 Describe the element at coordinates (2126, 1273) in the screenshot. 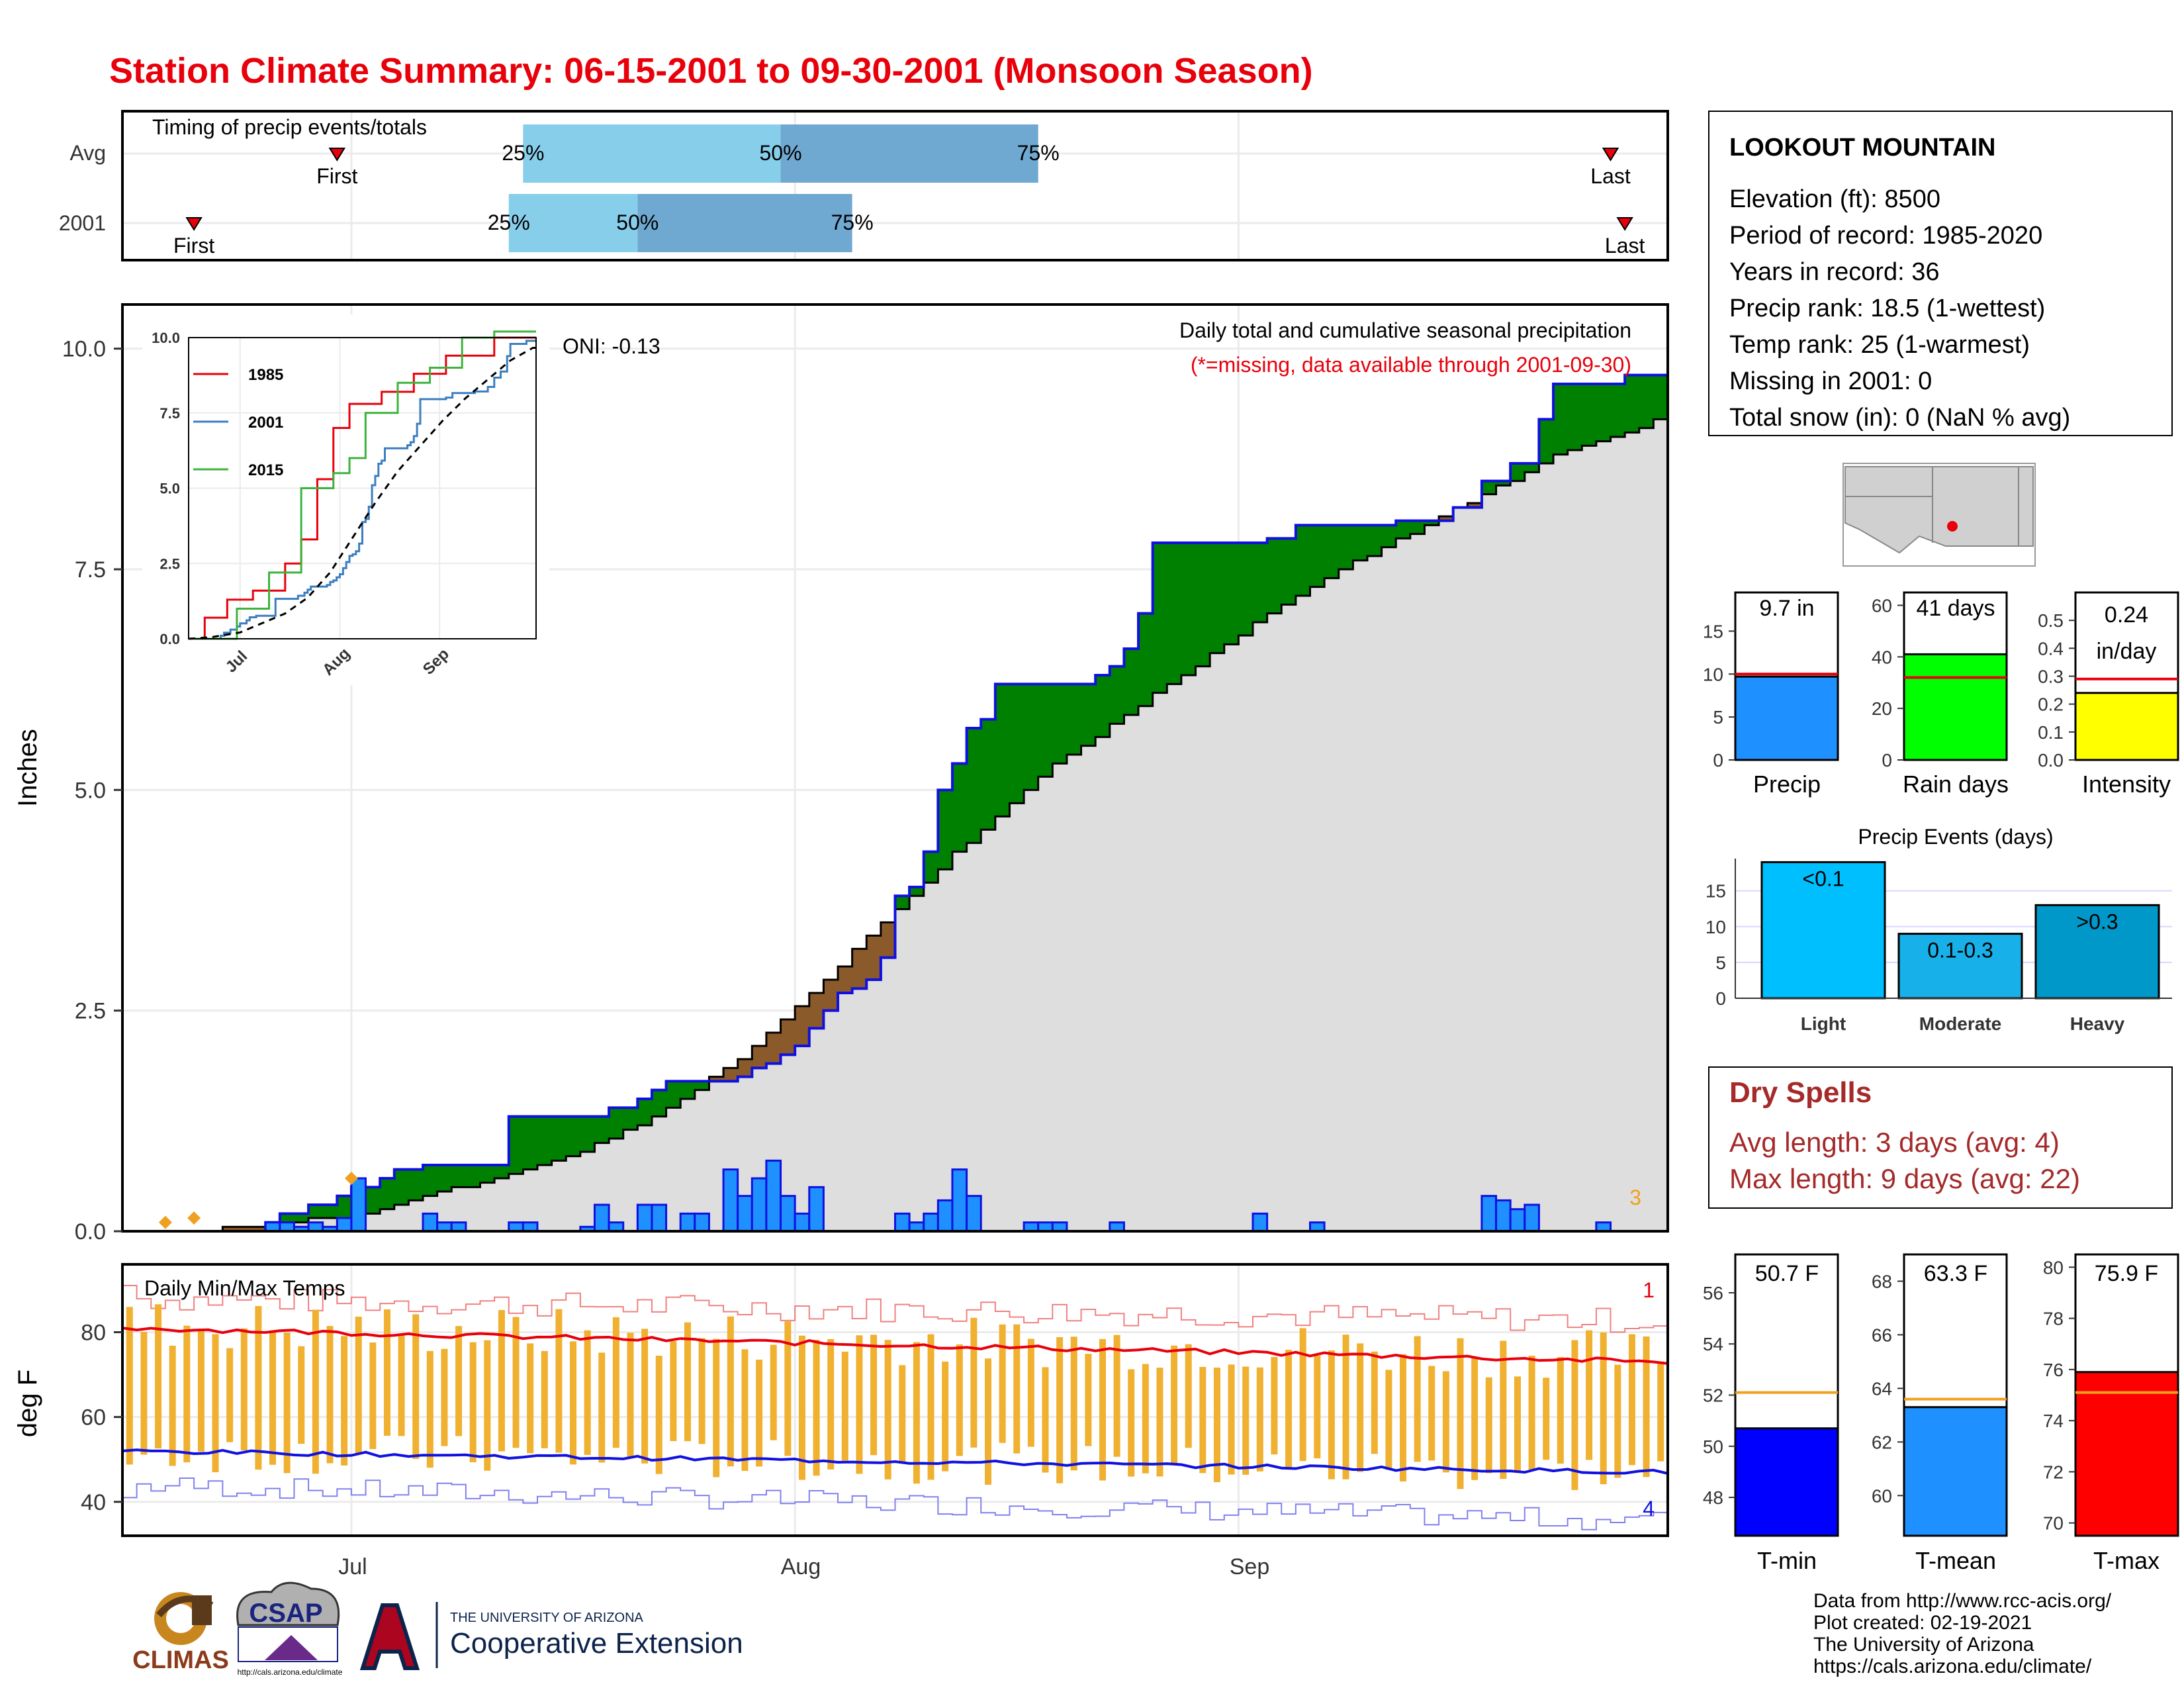

I see `tmax-value-label: 75.9 F` at that location.